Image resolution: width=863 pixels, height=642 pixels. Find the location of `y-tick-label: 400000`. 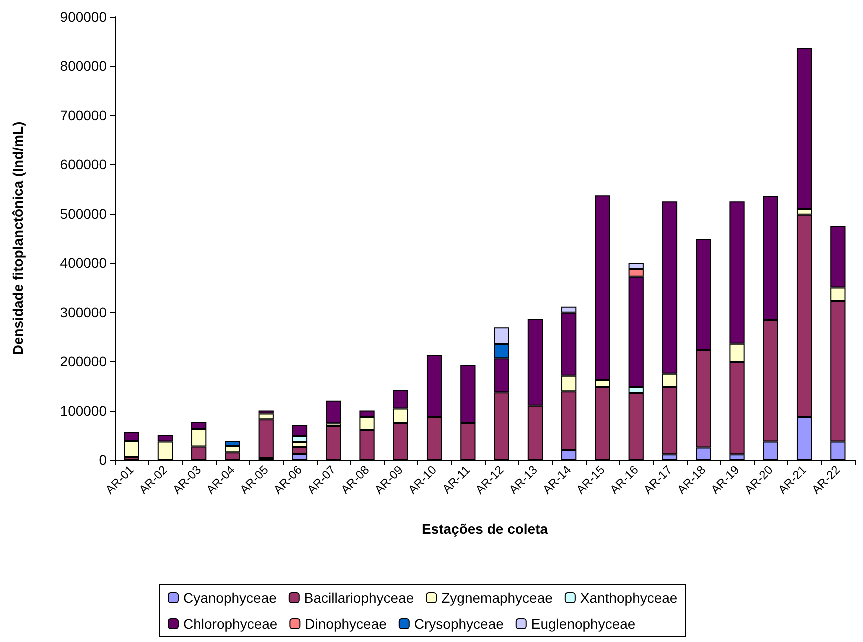

y-tick-label: 400000 is located at coordinates (84, 263).